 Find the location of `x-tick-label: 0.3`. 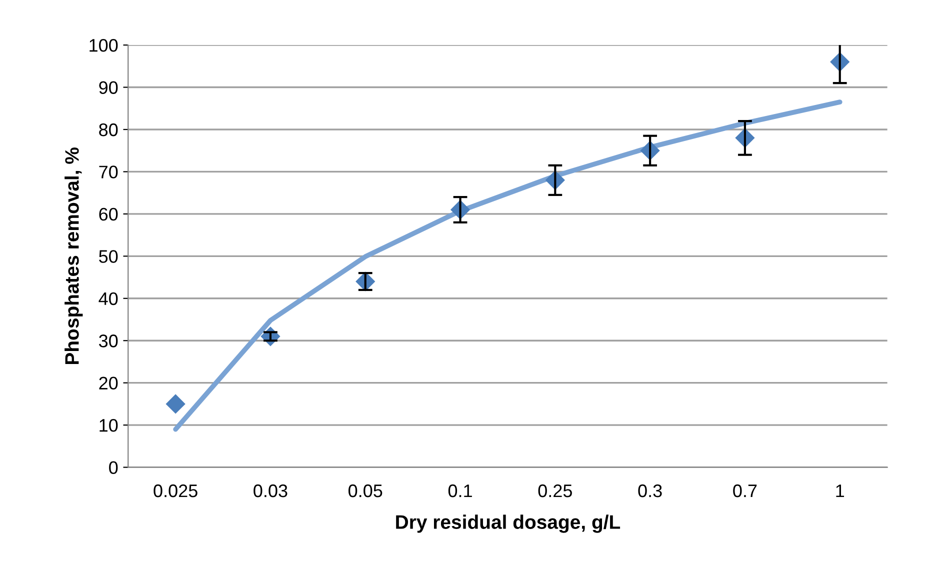

x-tick-label: 0.3 is located at coordinates (650, 491).